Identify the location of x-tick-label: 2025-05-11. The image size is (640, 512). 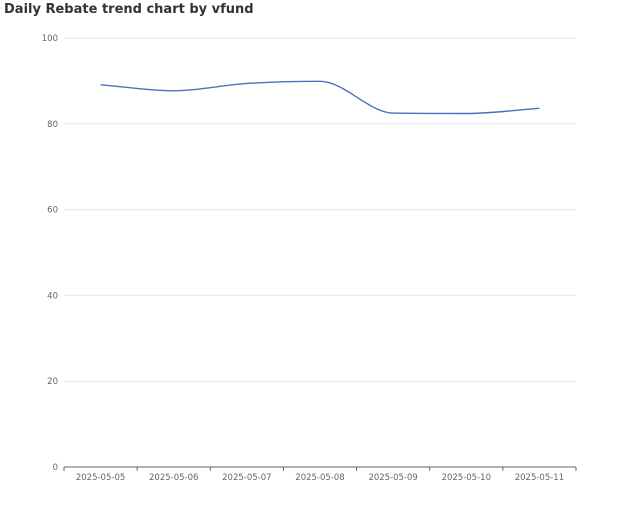
(539, 478).